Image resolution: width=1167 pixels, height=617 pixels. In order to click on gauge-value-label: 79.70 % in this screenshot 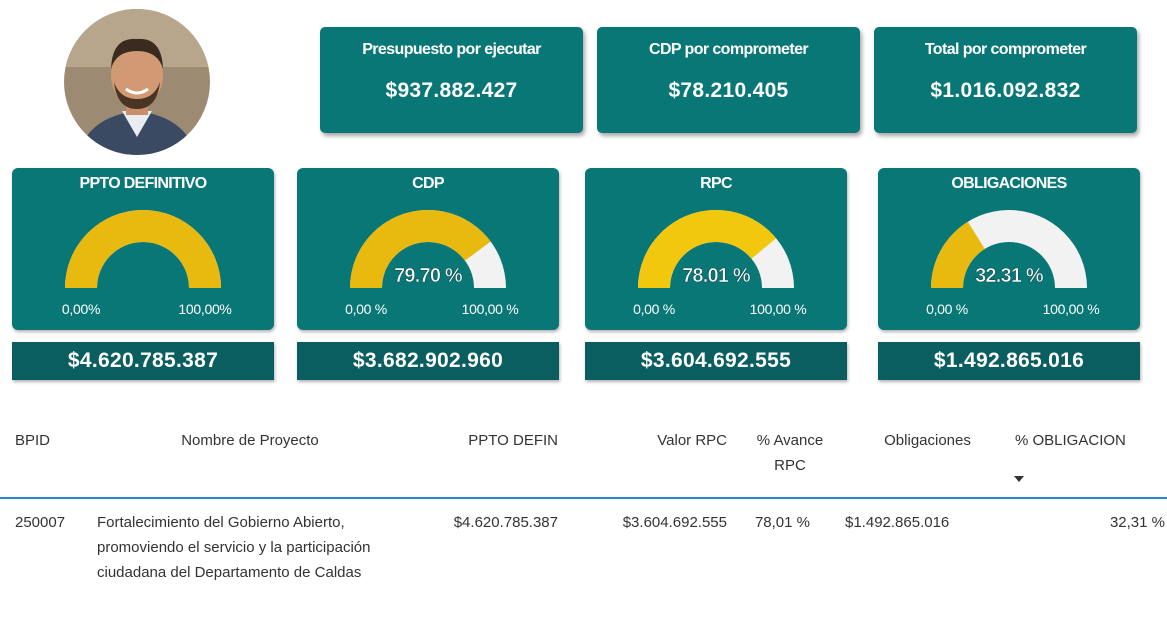, I will do `click(428, 276)`.